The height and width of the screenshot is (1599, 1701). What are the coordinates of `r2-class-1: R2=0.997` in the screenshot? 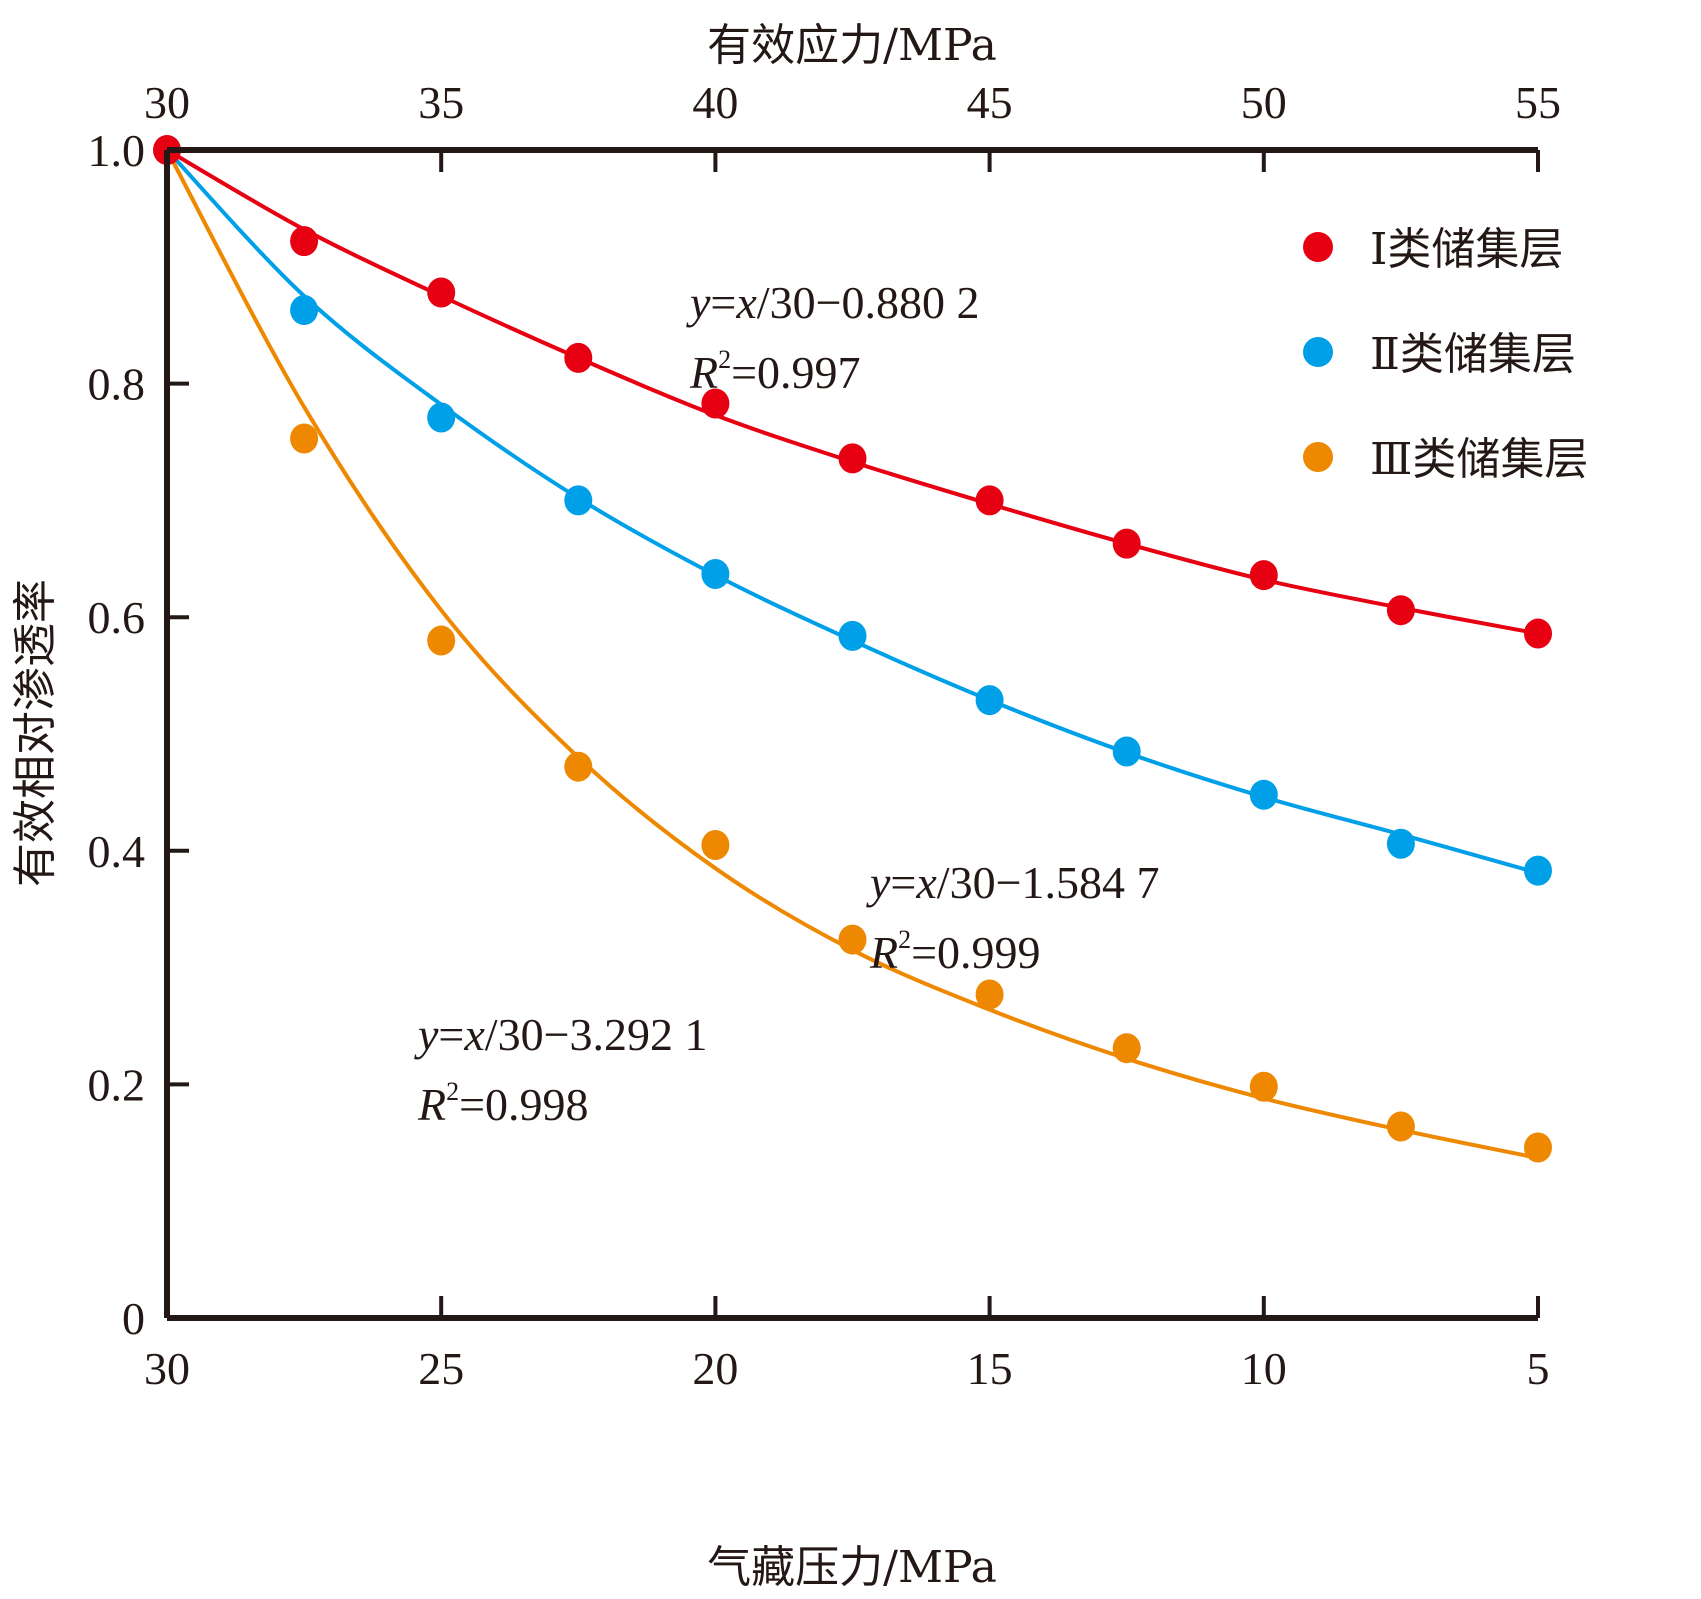 It's located at (775, 371).